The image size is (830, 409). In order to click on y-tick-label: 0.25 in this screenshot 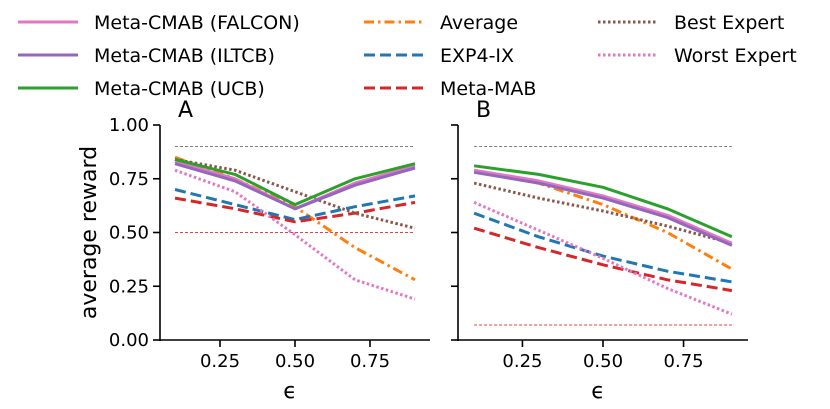, I will do `click(129, 286)`.